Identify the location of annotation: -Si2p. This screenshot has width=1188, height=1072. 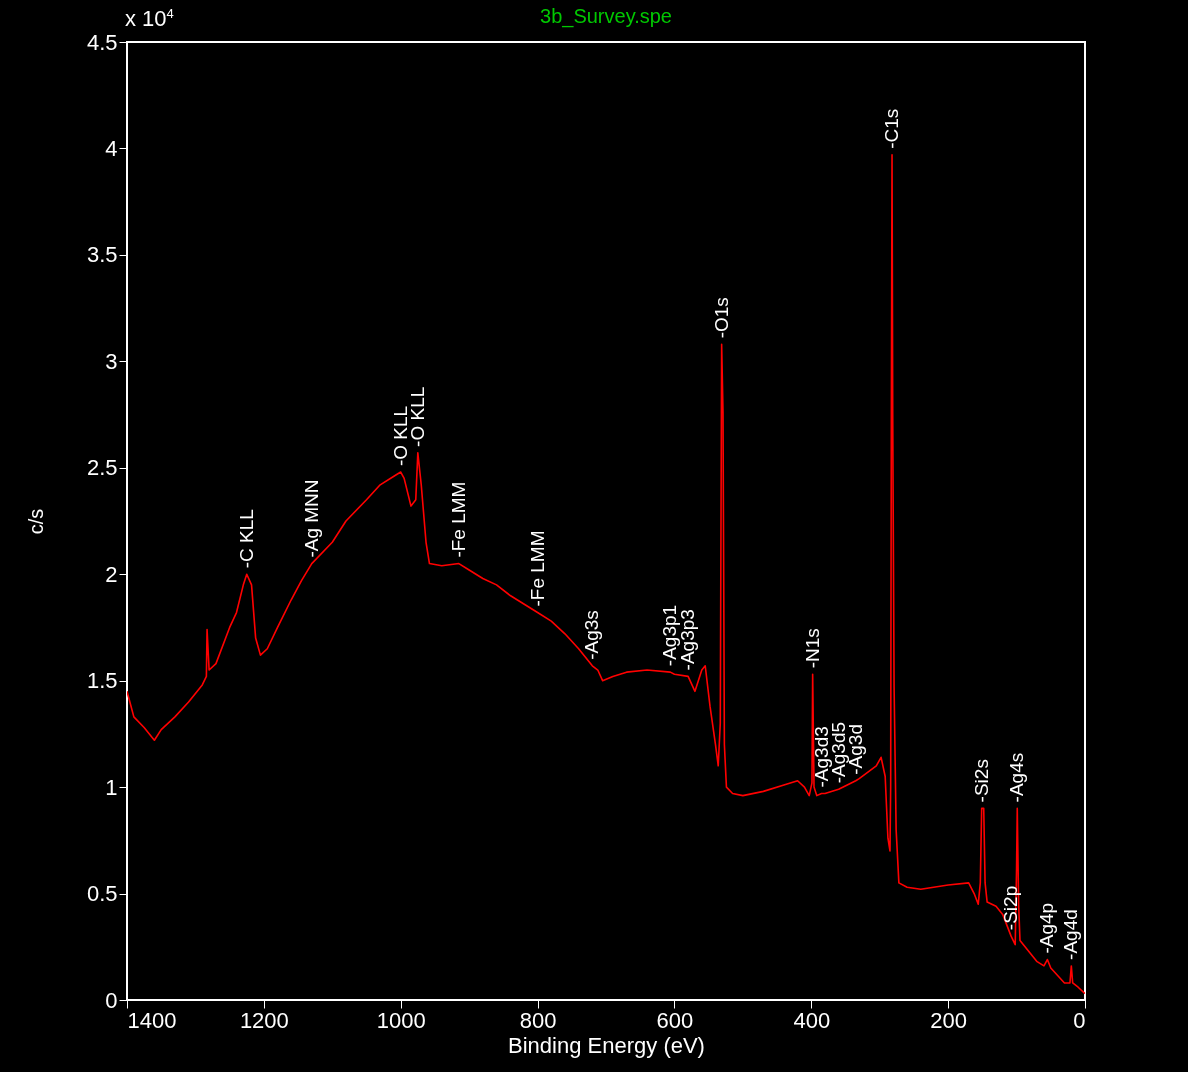
(1011, 908).